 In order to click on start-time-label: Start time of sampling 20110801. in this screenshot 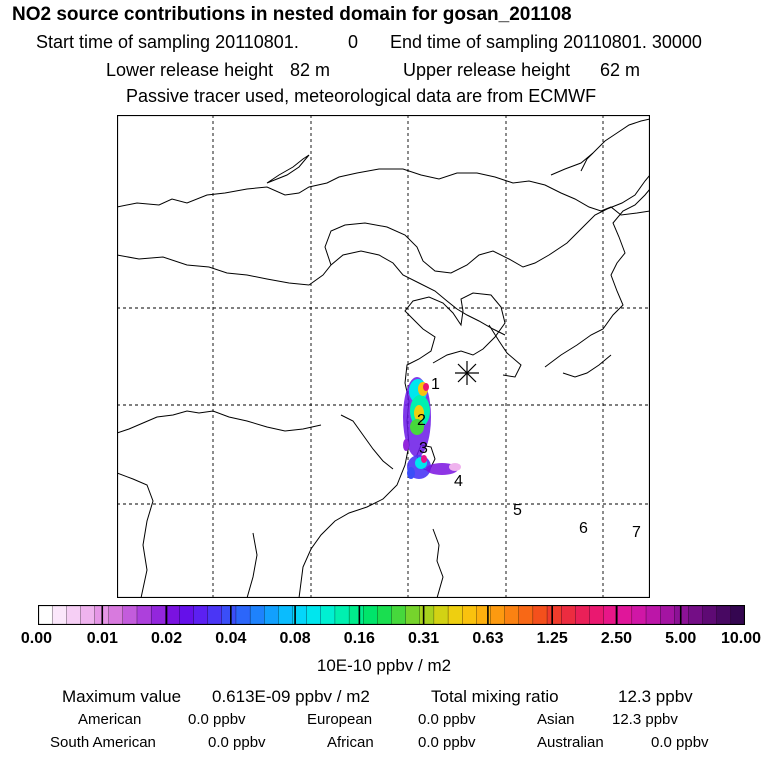, I will do `click(167, 42)`.